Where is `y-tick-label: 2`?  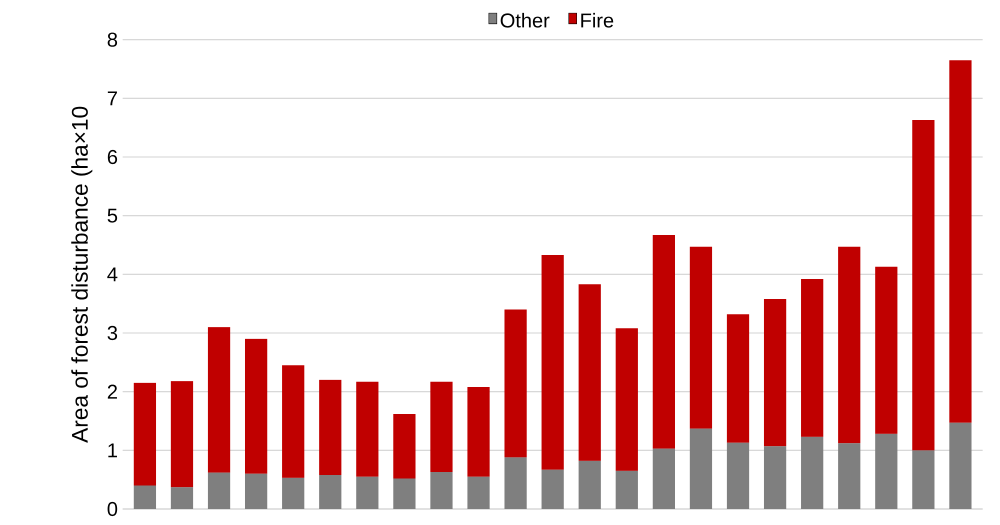
y-tick-label: 2 is located at coordinates (112, 391).